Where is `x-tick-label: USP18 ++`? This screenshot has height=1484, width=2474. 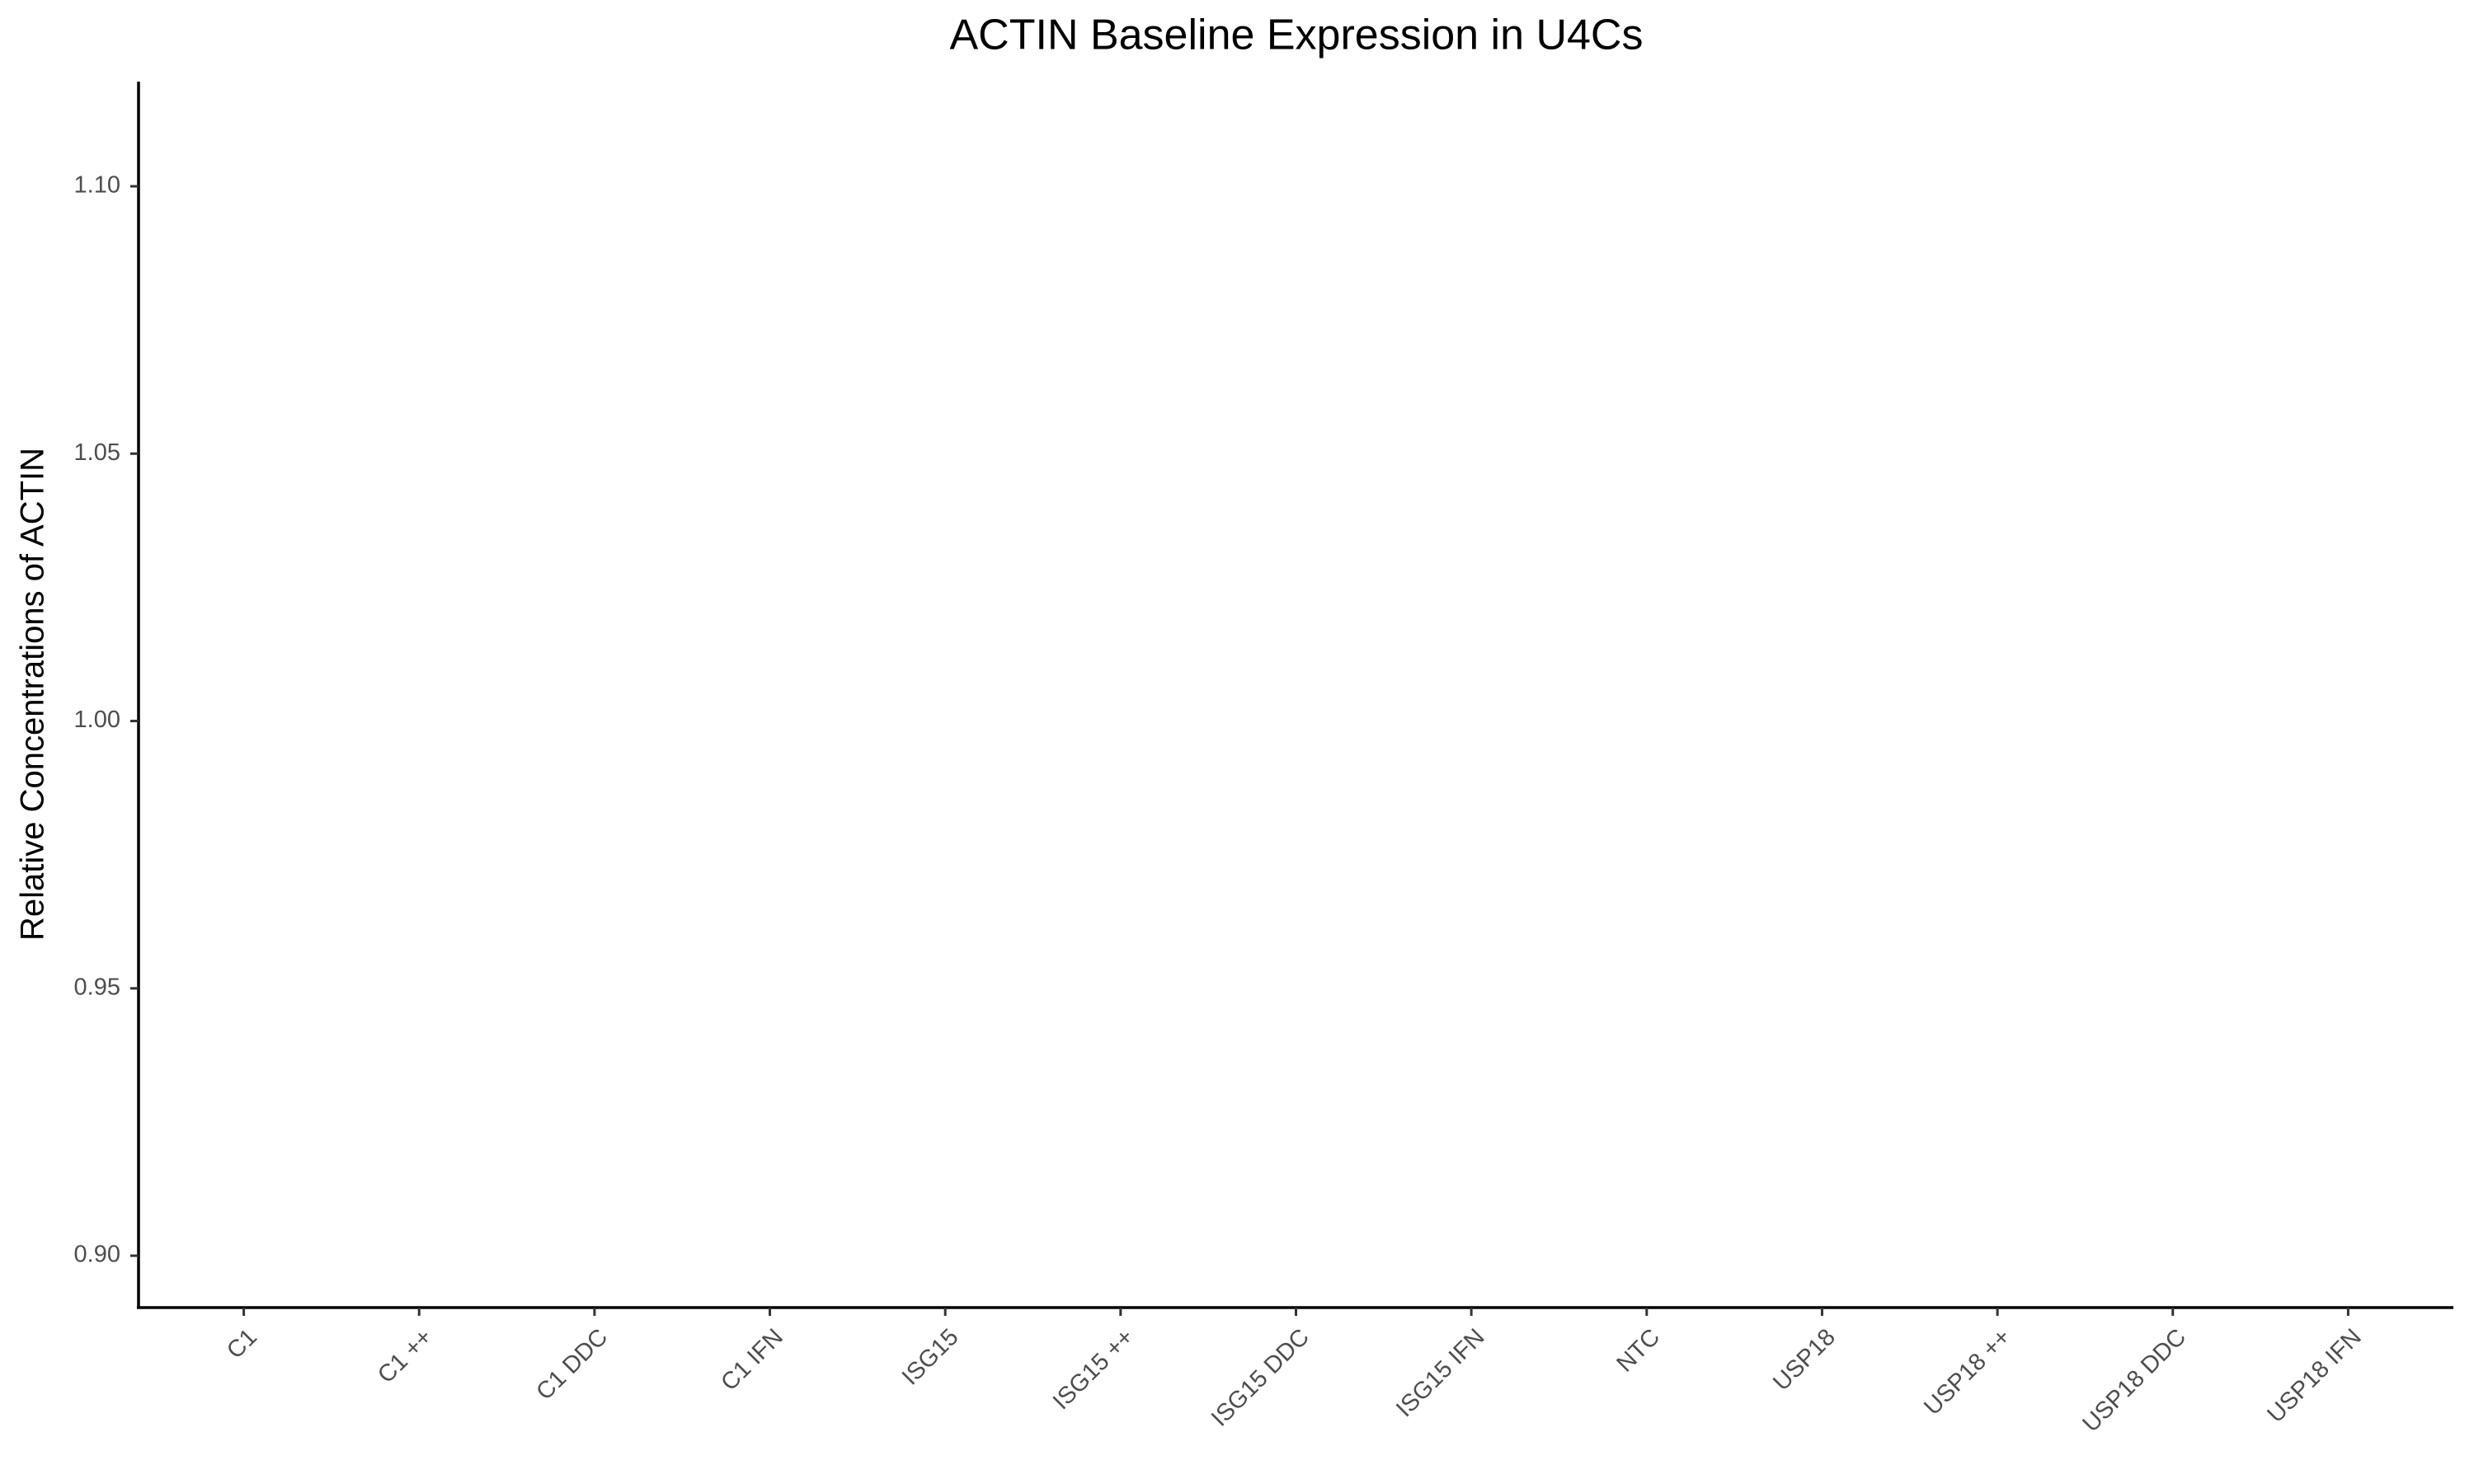 x-tick-label: USP18 ++ is located at coordinates (1967, 1372).